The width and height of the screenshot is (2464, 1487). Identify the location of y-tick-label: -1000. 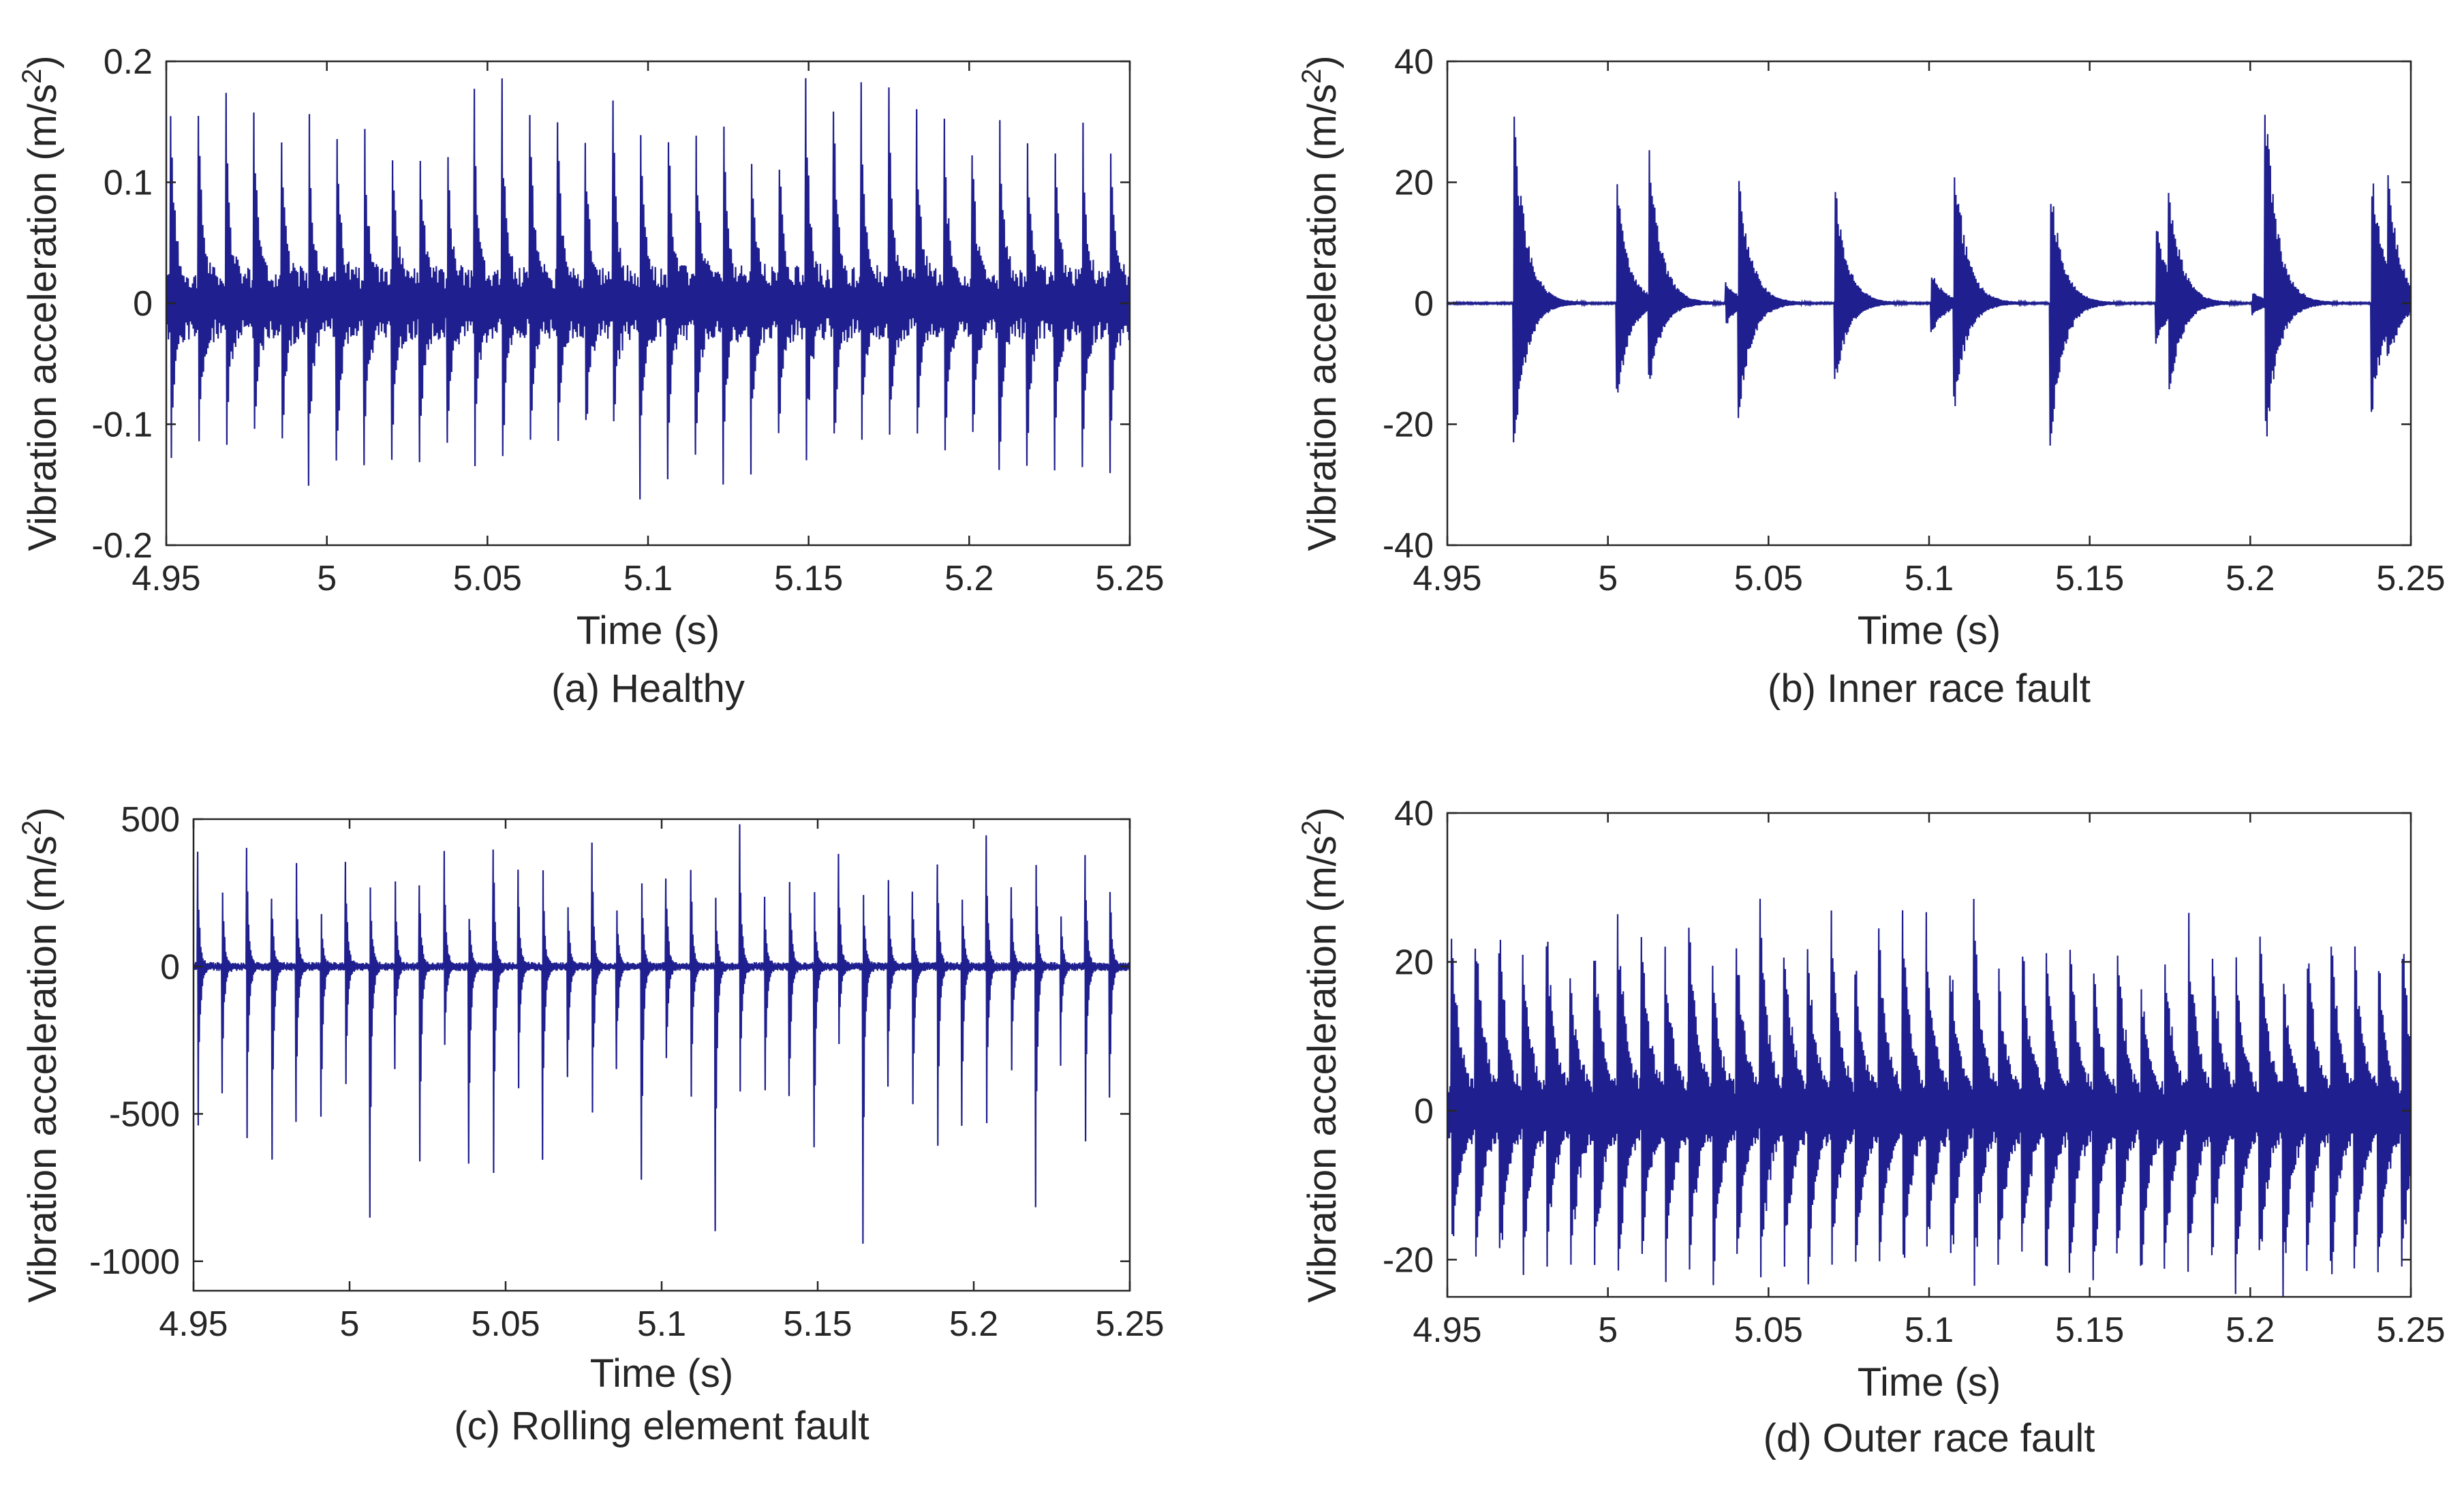
(134, 1262).